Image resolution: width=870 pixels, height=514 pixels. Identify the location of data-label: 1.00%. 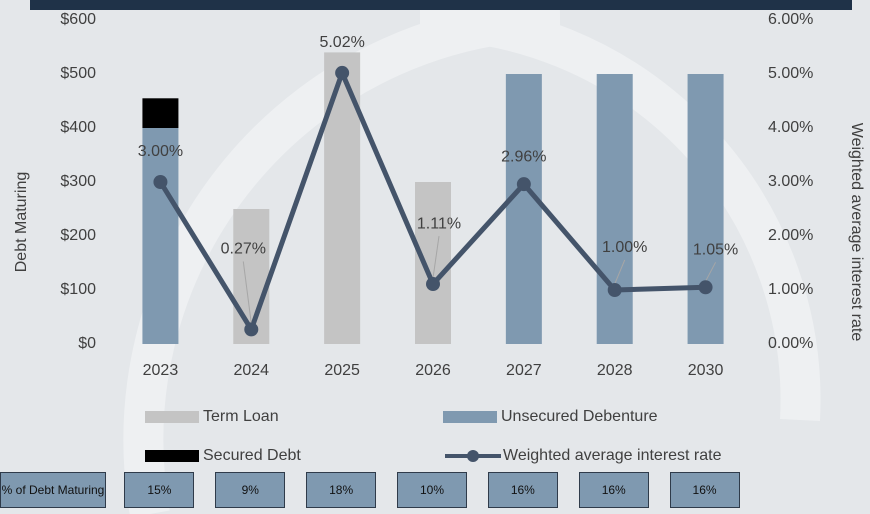
(624, 247).